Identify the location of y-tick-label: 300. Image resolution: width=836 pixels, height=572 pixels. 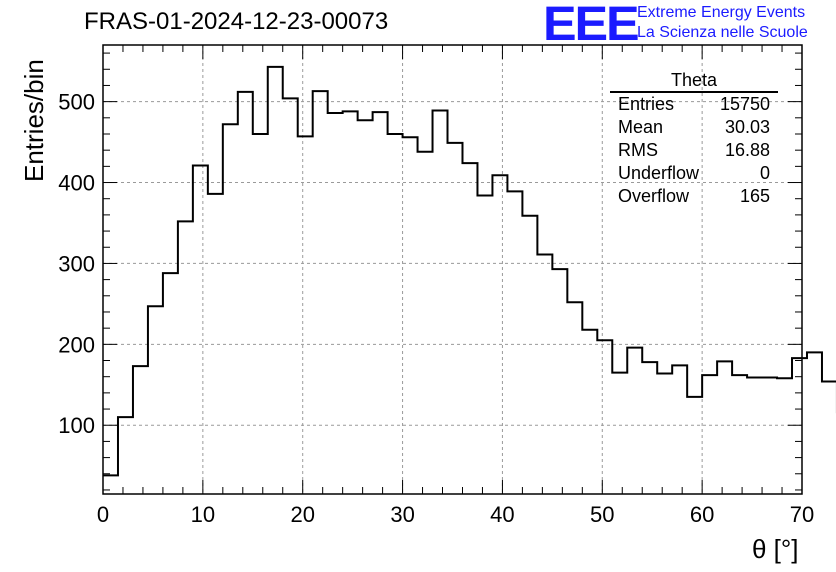
(76, 263).